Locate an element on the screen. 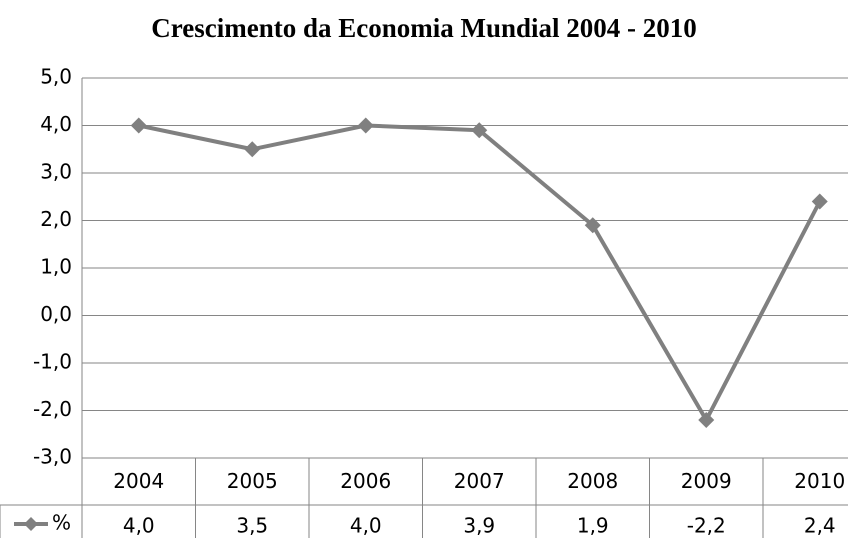  y-tick-label: 3,0 is located at coordinates (56, 172).